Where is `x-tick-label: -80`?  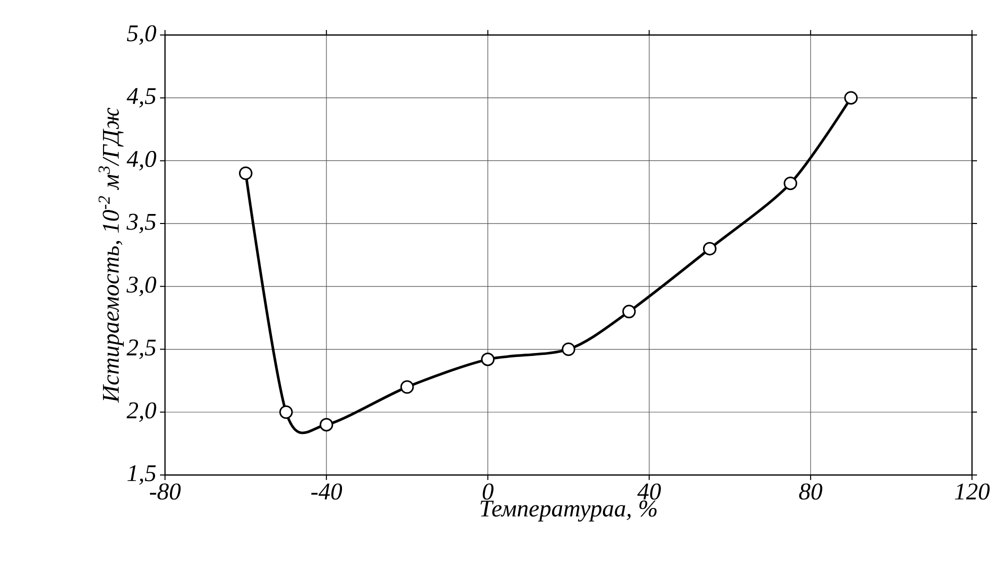
x-tick-label: -80 is located at coordinates (165, 492).